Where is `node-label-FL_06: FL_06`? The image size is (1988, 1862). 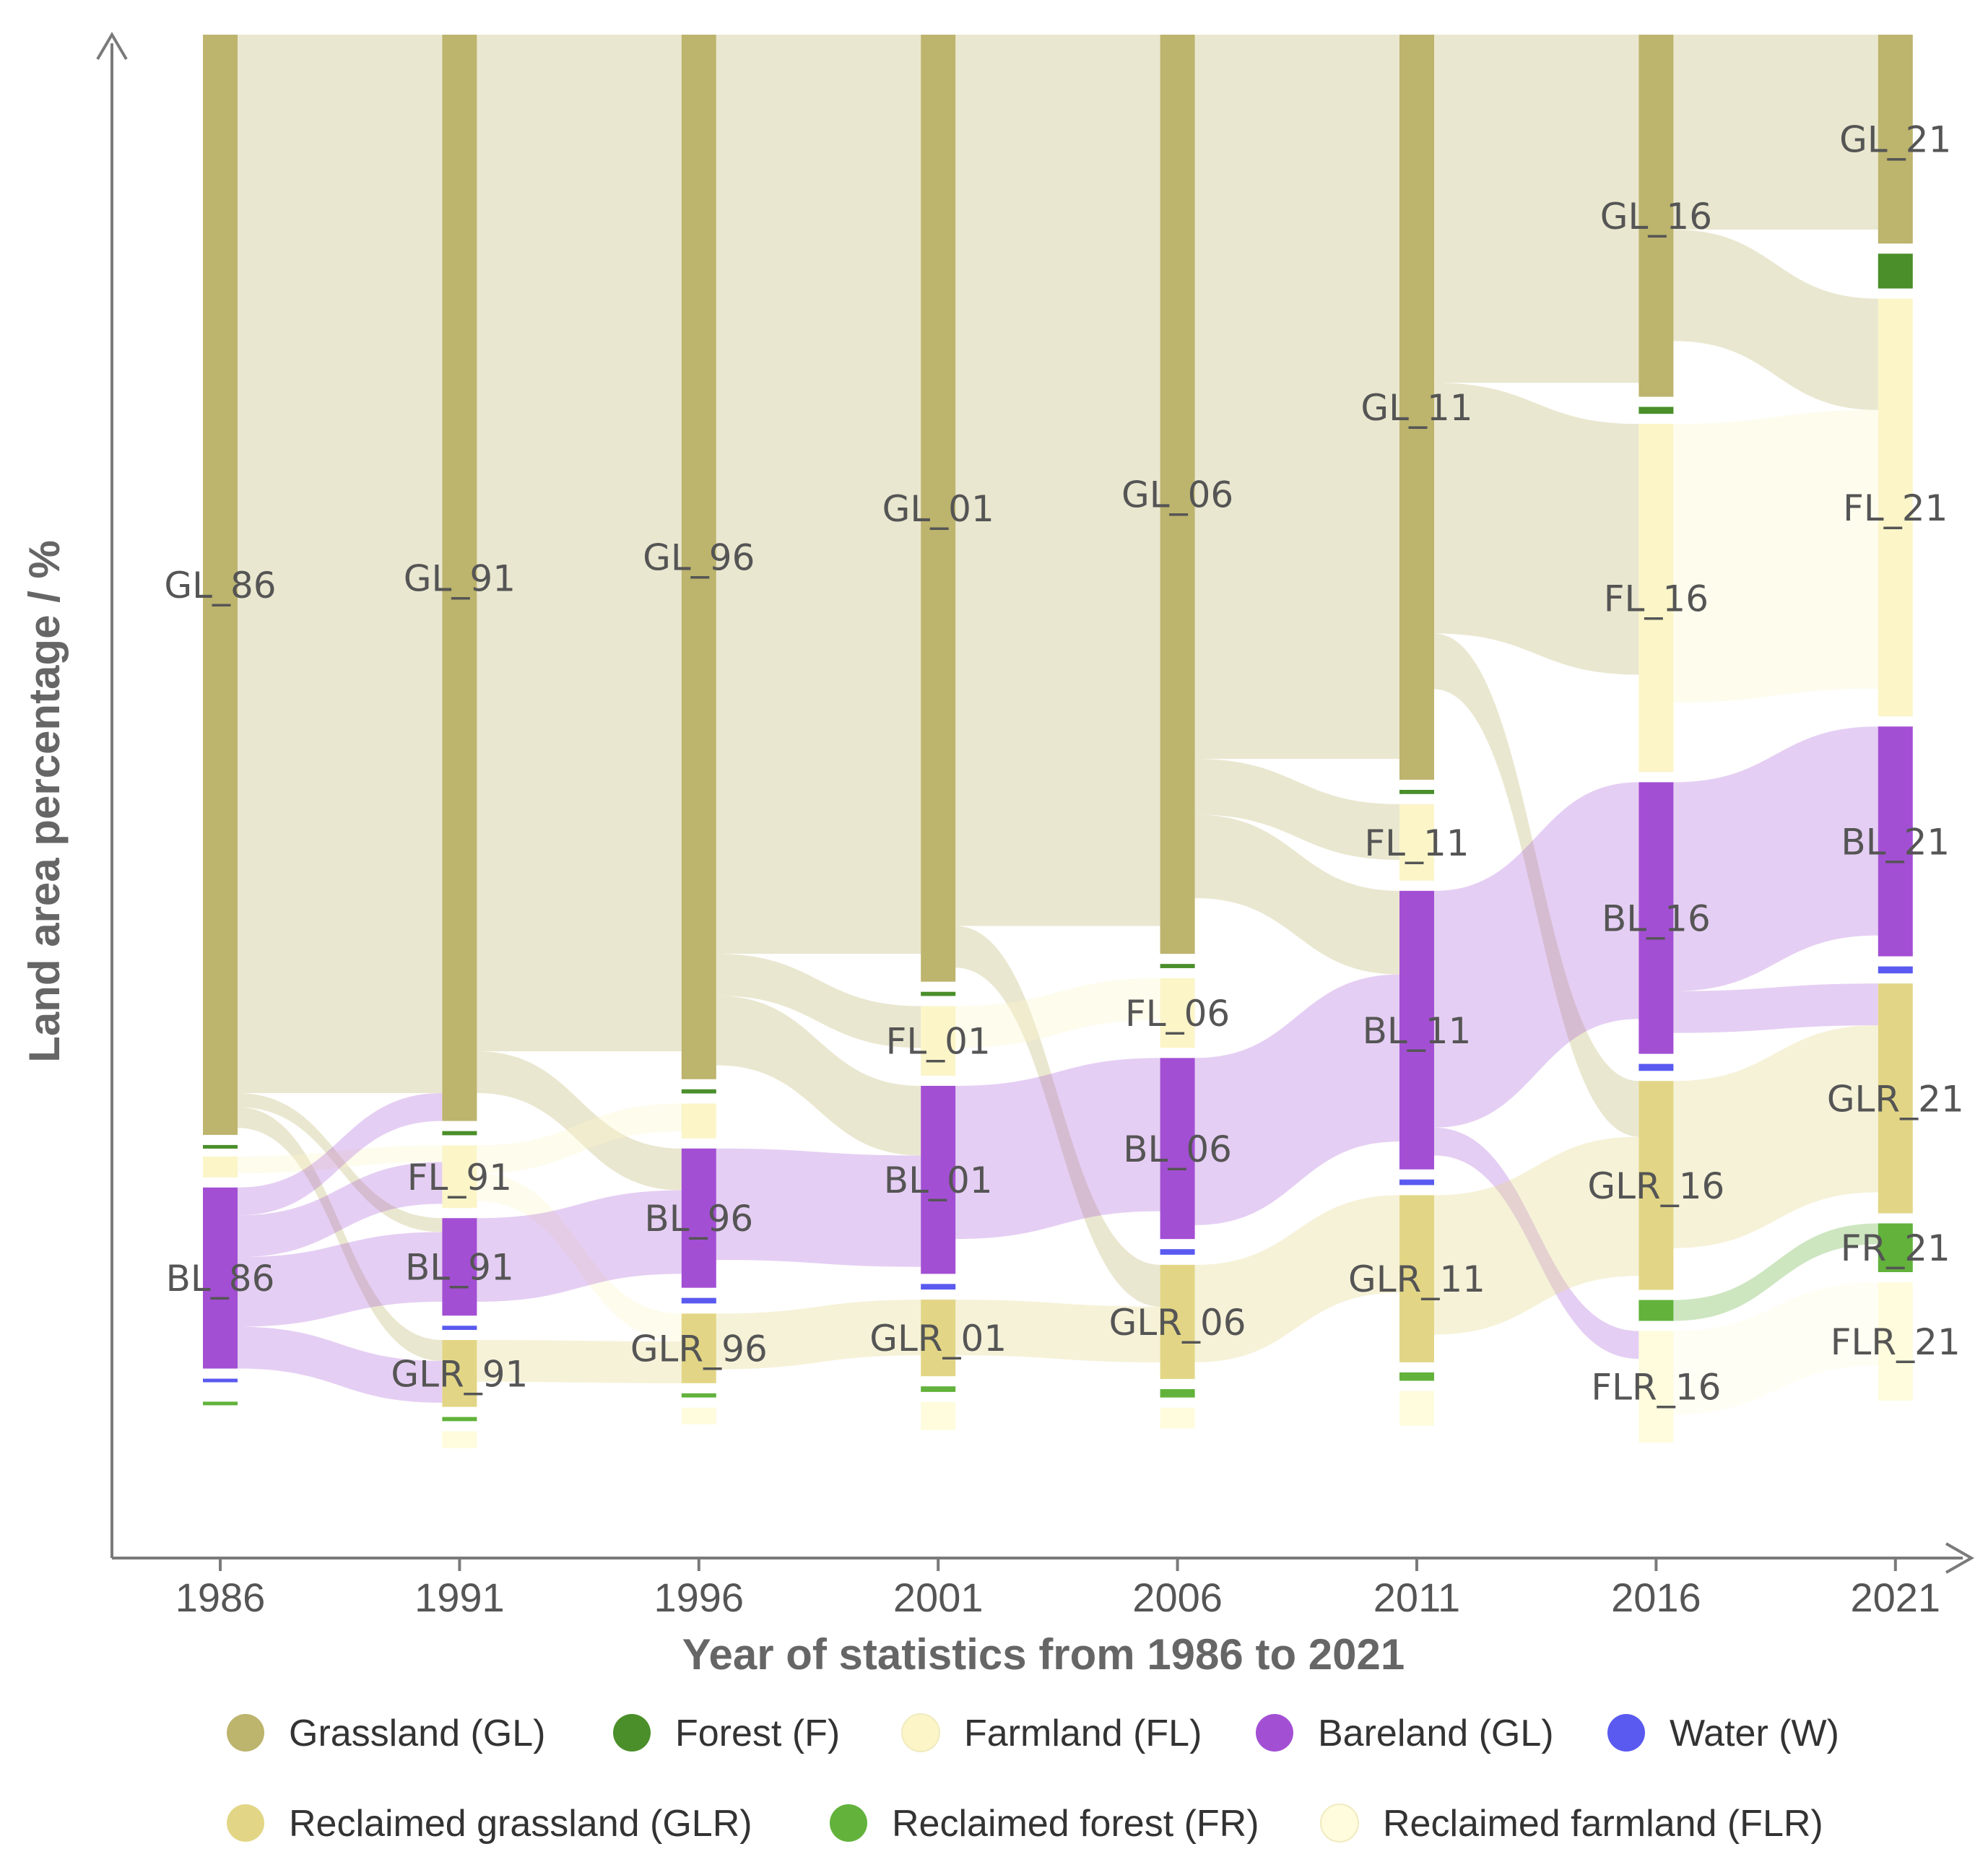 node-label-FL_06: FL_06 is located at coordinates (1177, 1014).